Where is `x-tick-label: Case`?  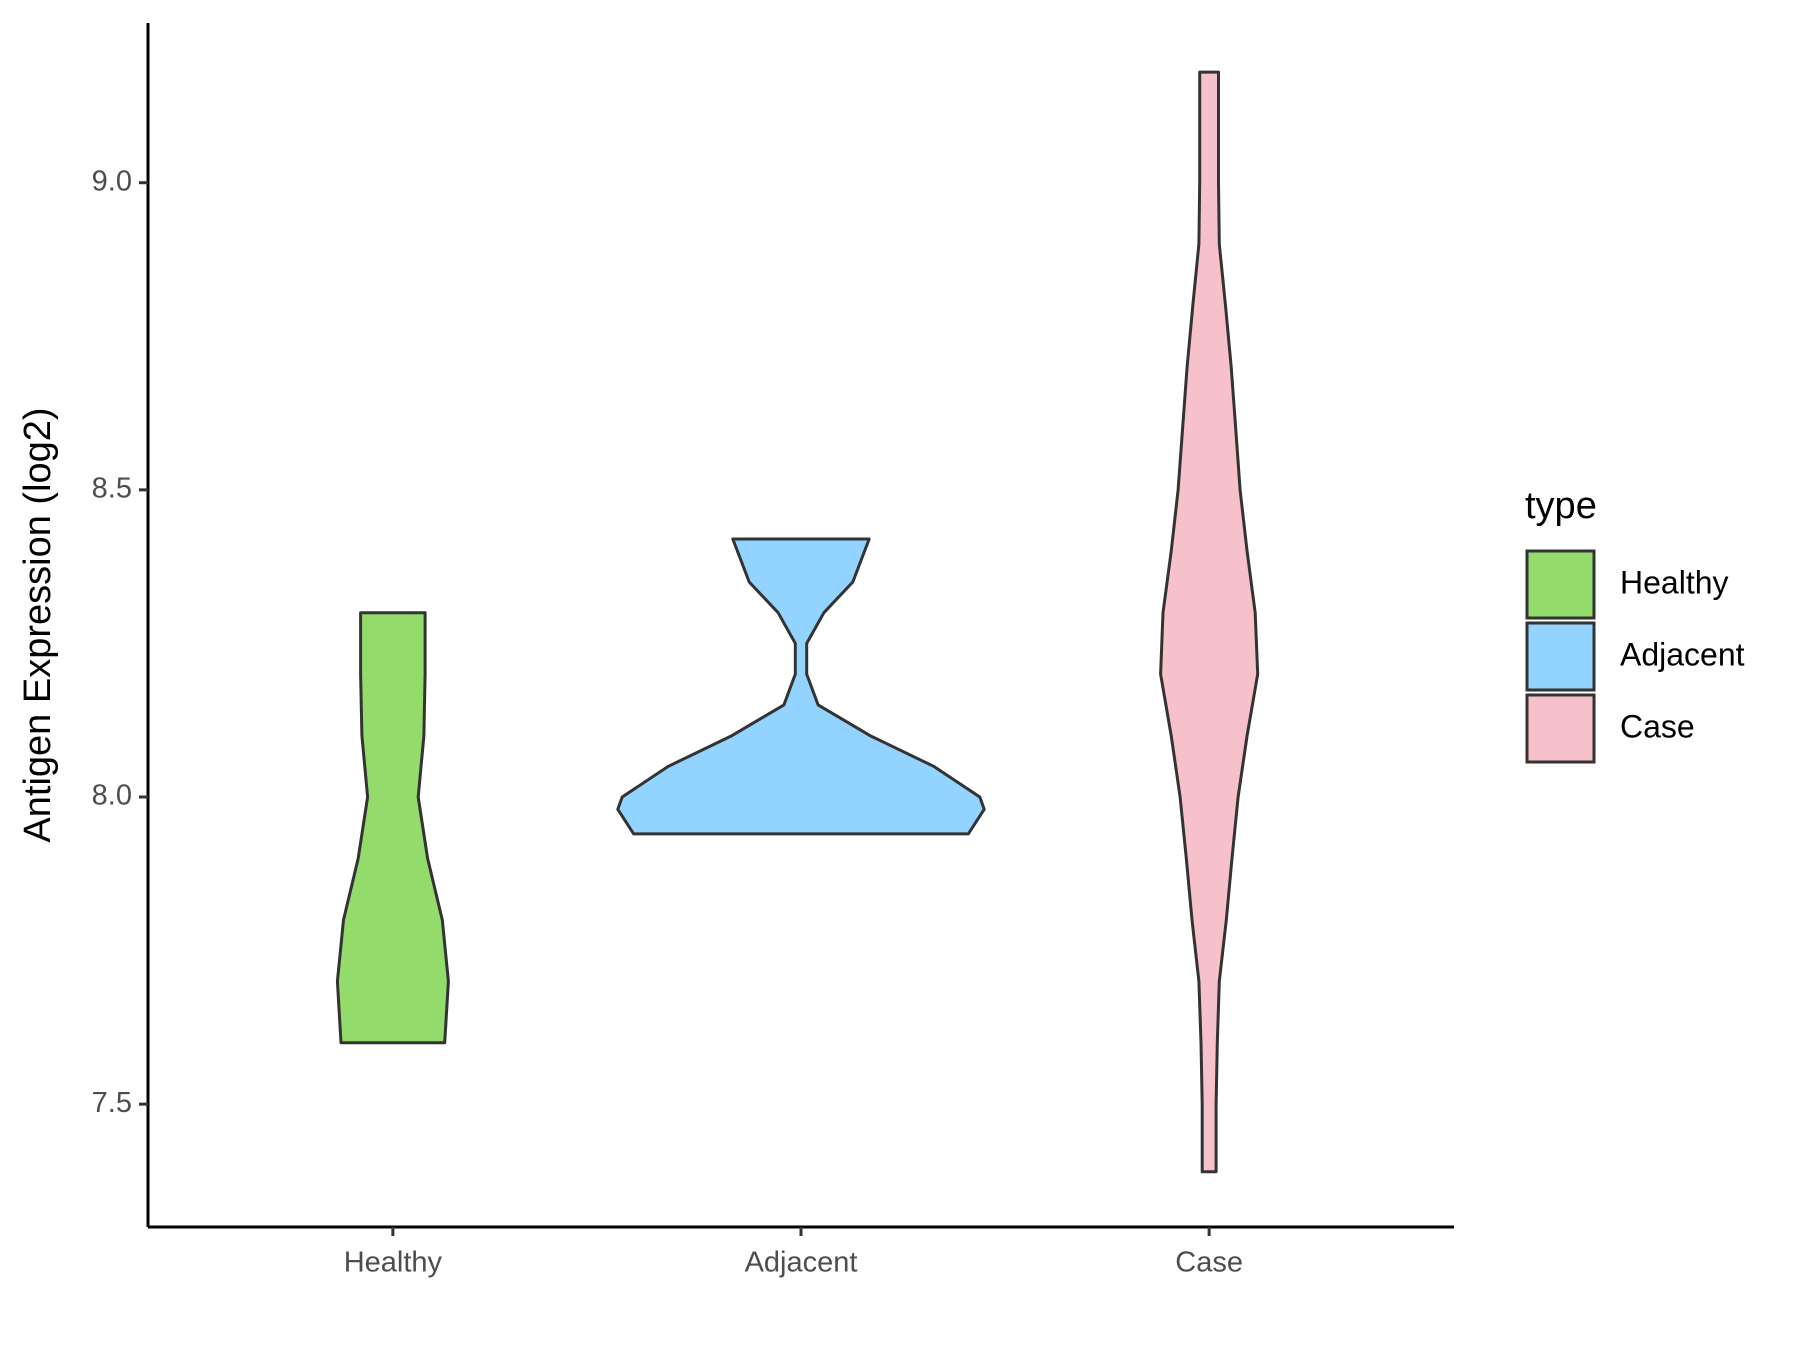
x-tick-label: Case is located at coordinates (1209, 1263).